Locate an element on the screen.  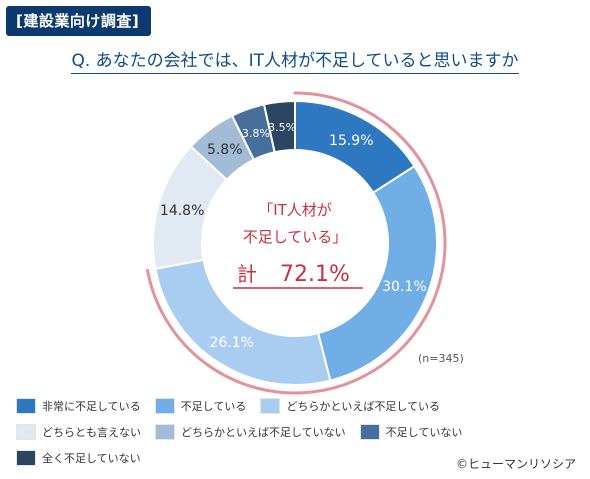
slice-label-6: 3.8% is located at coordinates (256, 133).